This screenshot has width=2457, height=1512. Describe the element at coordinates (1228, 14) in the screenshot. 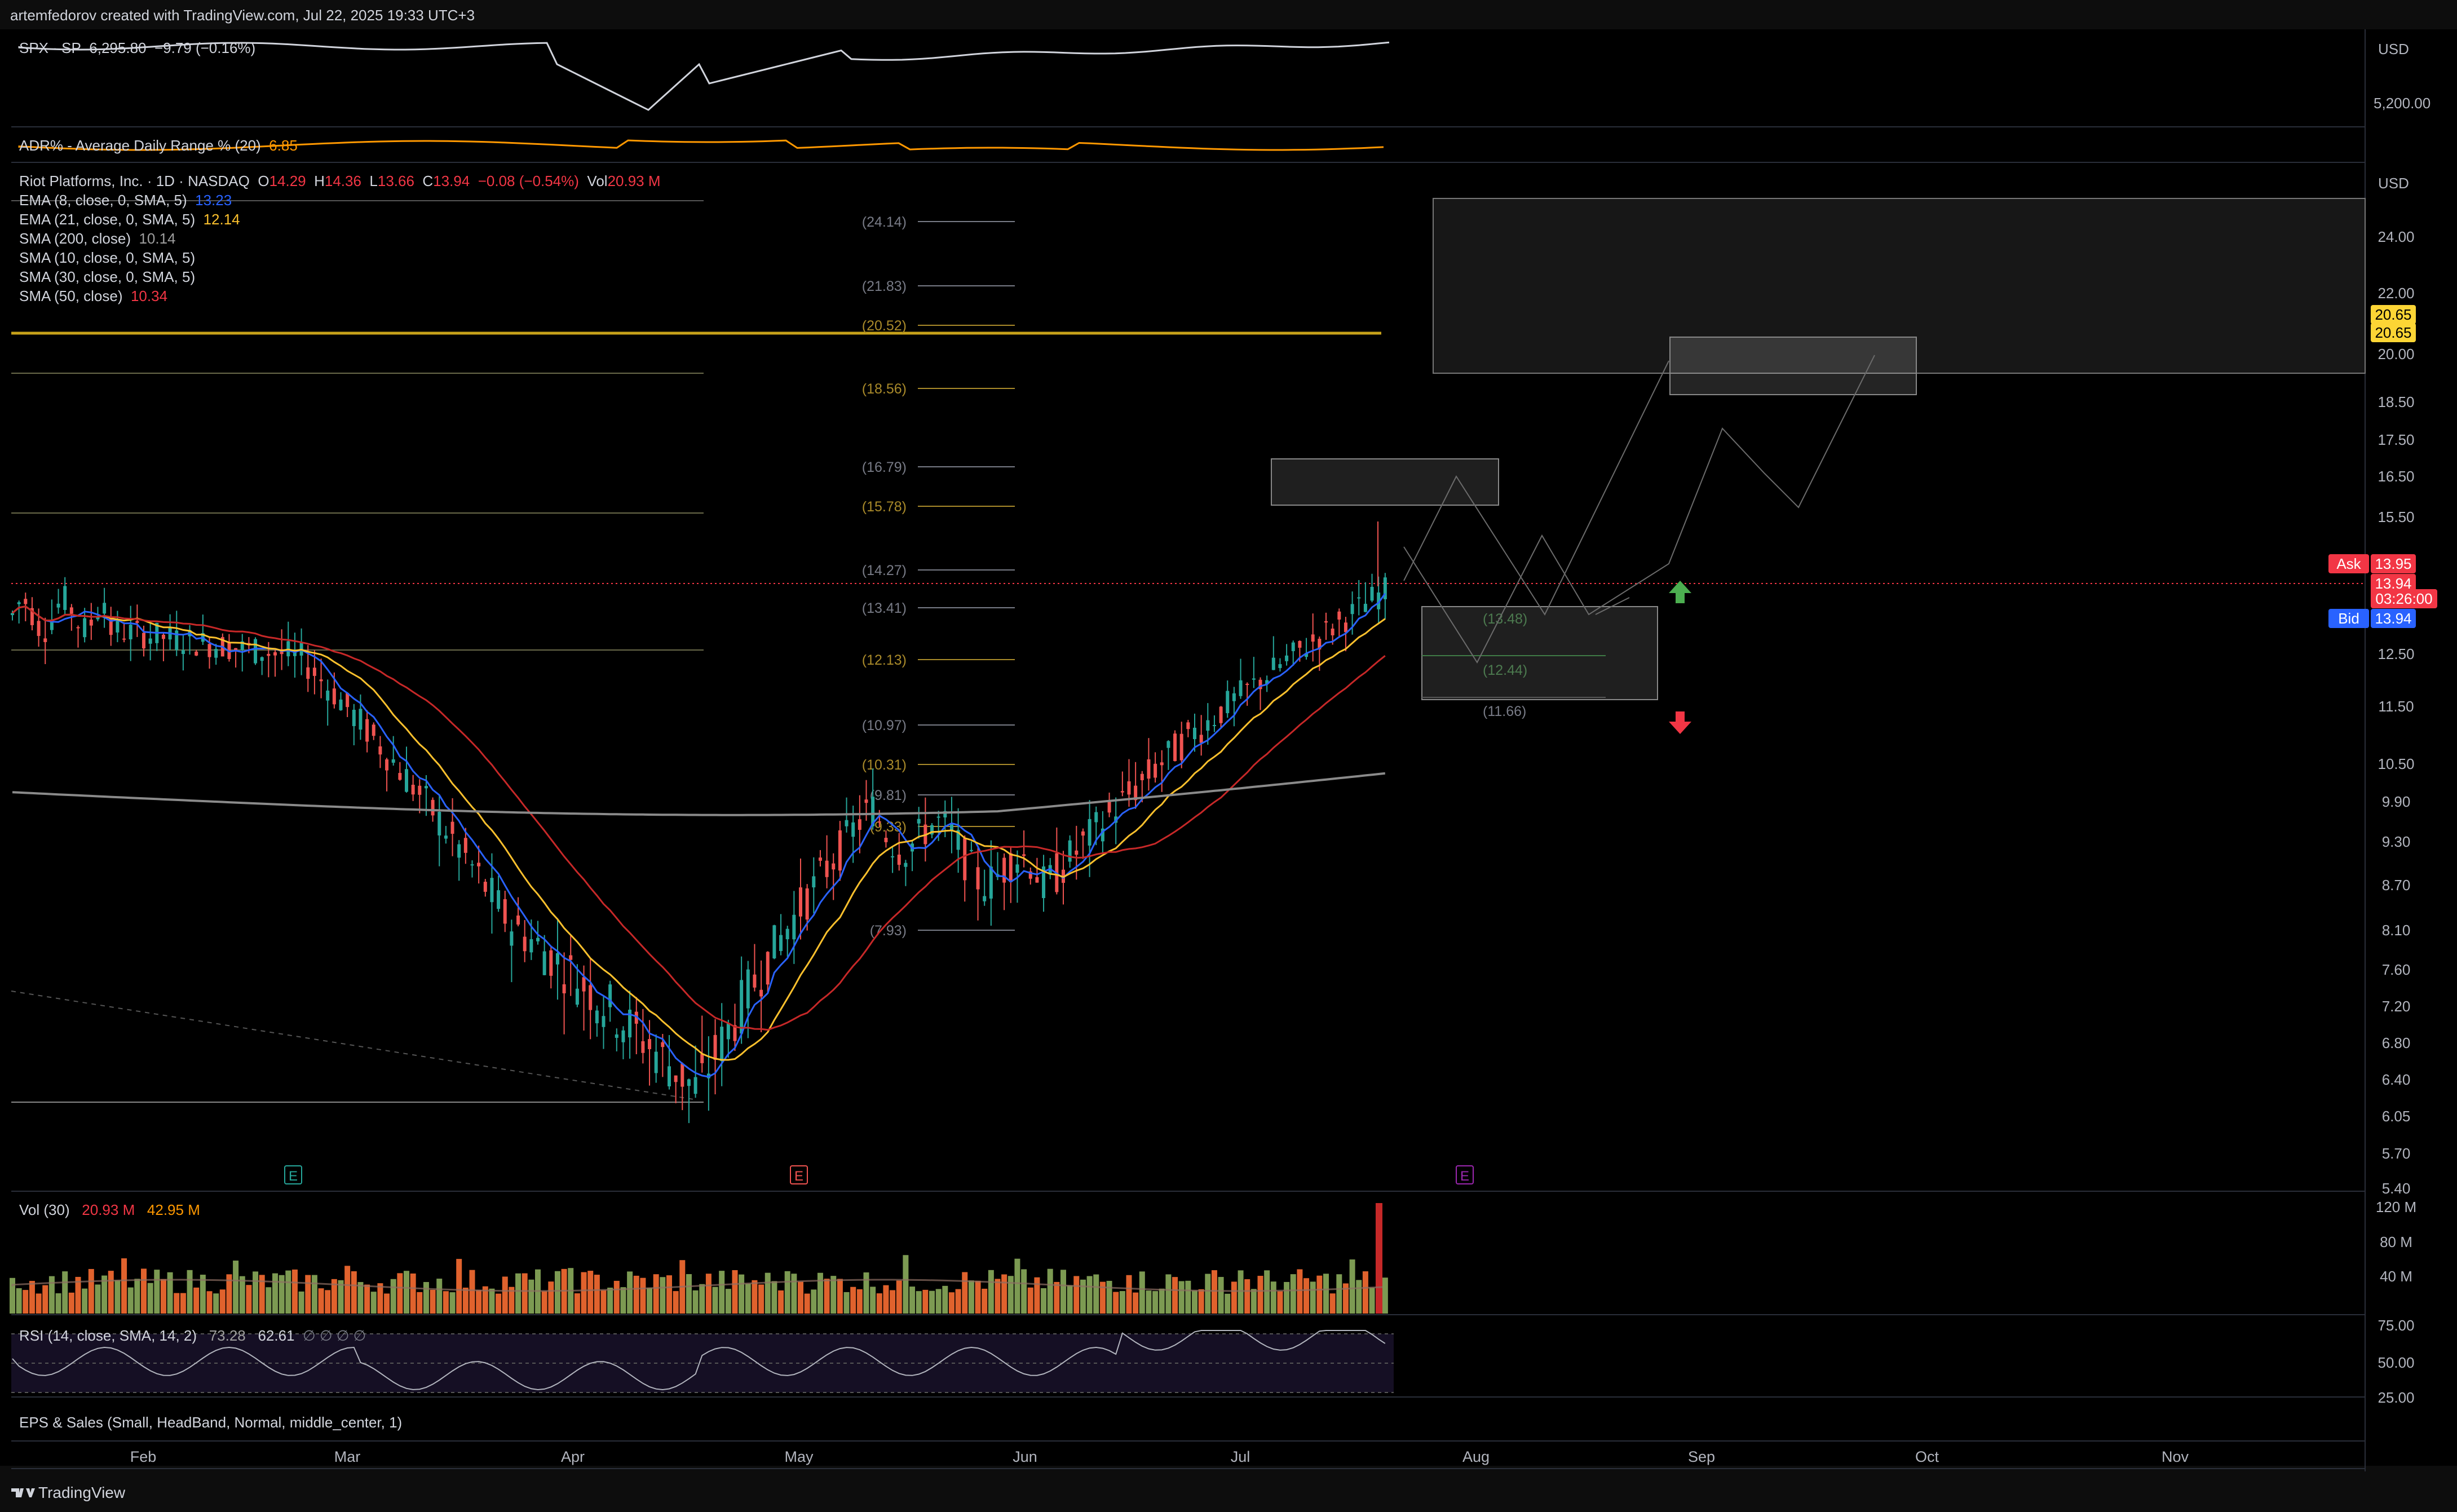

I see `top-strip` at that location.